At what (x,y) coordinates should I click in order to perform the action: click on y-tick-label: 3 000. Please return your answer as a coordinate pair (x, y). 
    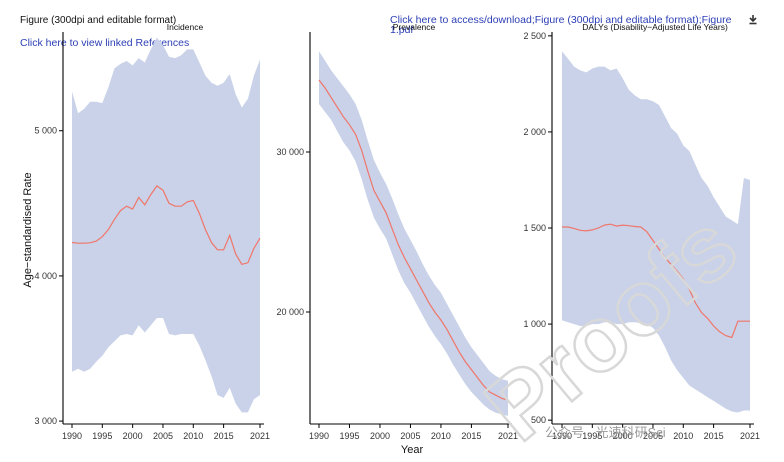
    Looking at the image, I should click on (45, 421).